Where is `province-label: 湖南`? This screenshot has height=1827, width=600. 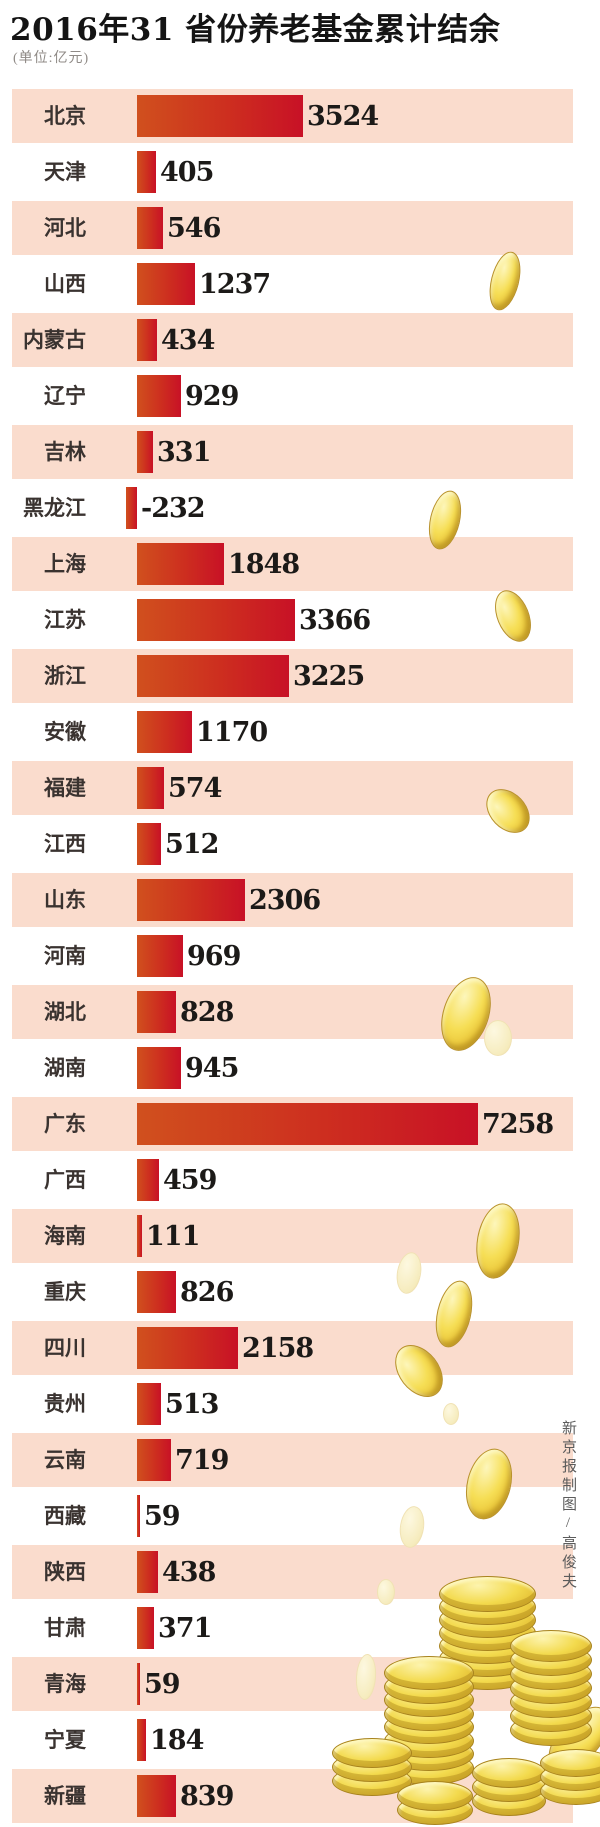 province-label: 湖南 is located at coordinates (65, 1068).